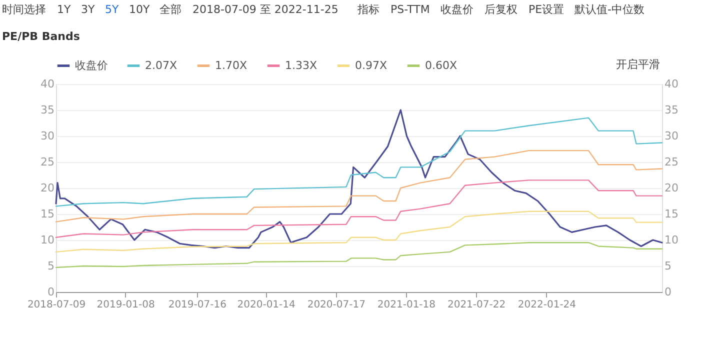  What do you see at coordinates (47, 214) in the screenshot?
I see `y-tick-label: 15` at bounding box center [47, 214].